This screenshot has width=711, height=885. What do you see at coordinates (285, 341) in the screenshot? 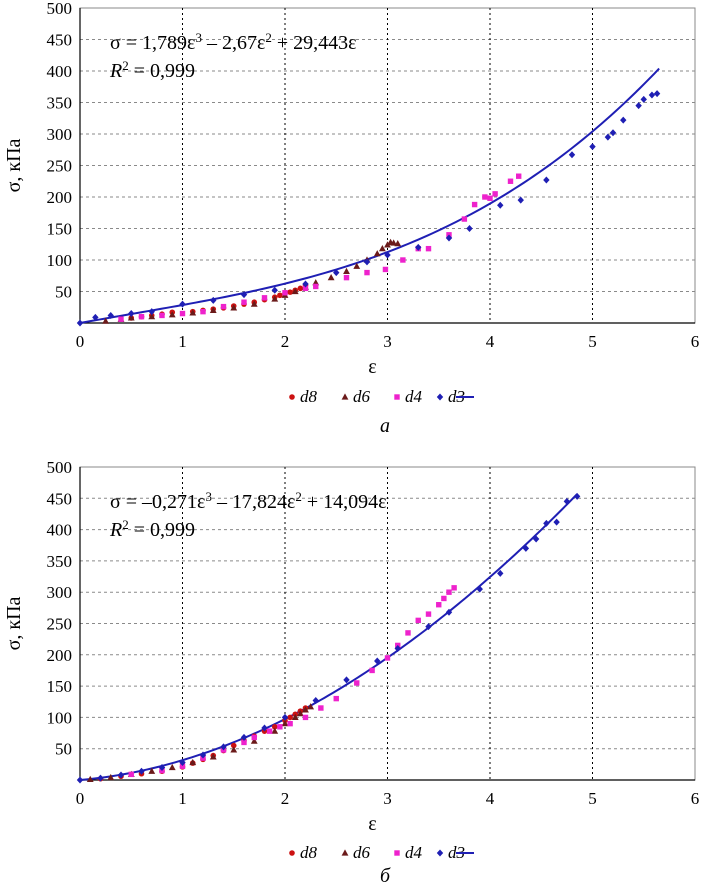
I see `panel-a-xtick-label: 2` at bounding box center [285, 341].